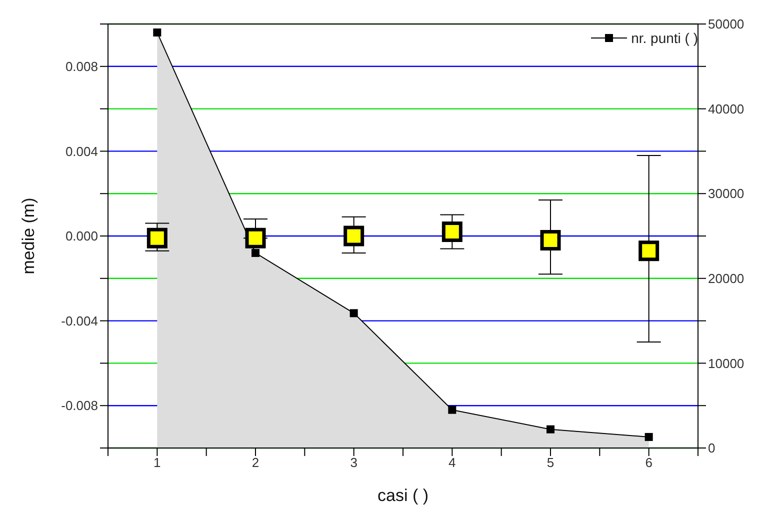 This screenshot has height=520, width=770. Describe the element at coordinates (79, 320) in the screenshot. I see `y-tick-label: -0.004` at that location.